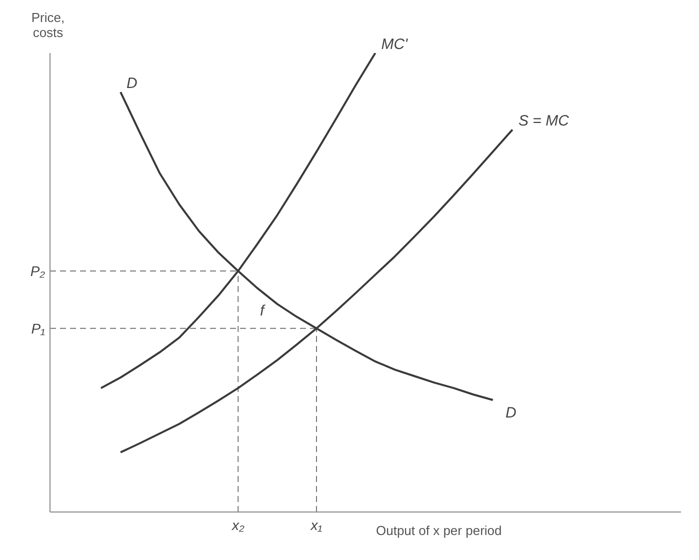 The image size is (699, 560). What do you see at coordinates (439, 530) in the screenshot?
I see `x-axis-title: Output of x per period` at bounding box center [439, 530].